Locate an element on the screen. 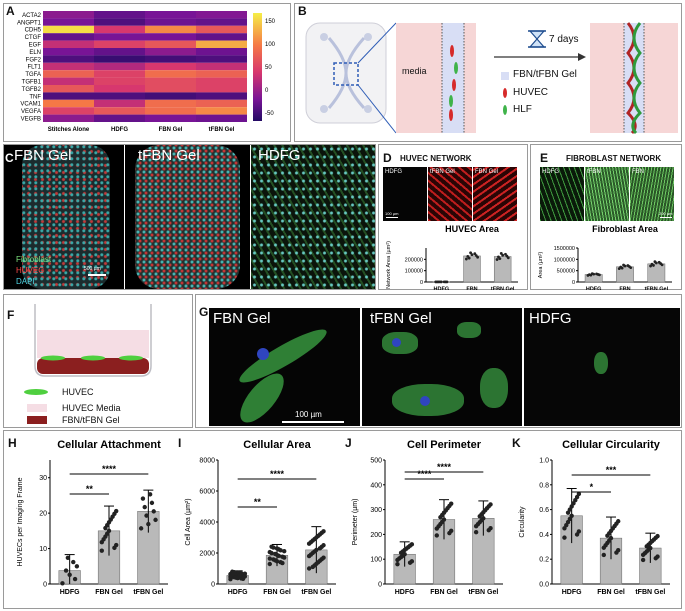 The width and height of the screenshot is (685, 611). chart-title: Fibroblast Area is located at coordinates (625, 229).